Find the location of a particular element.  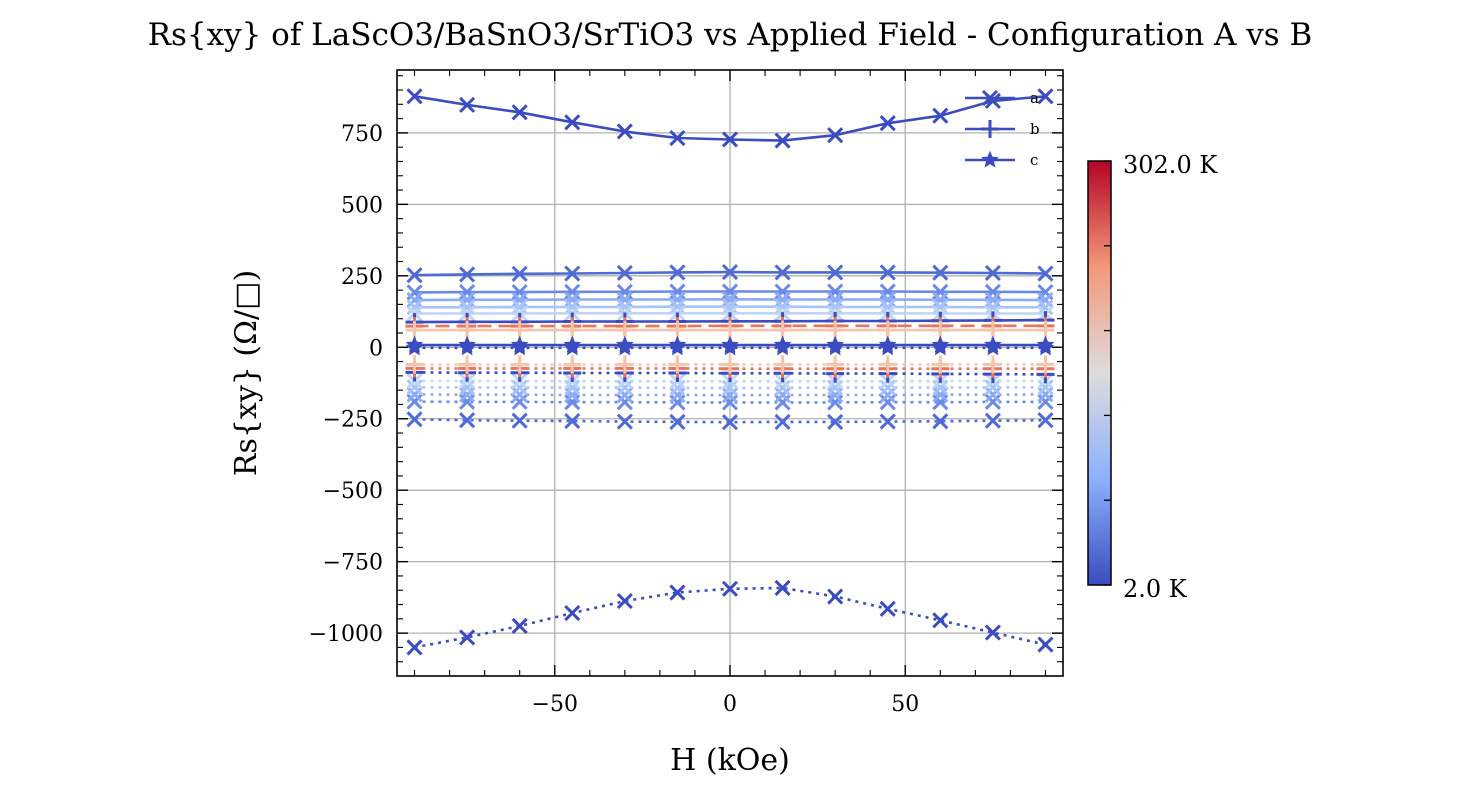

y-tick-label: 0 is located at coordinates (376, 348).